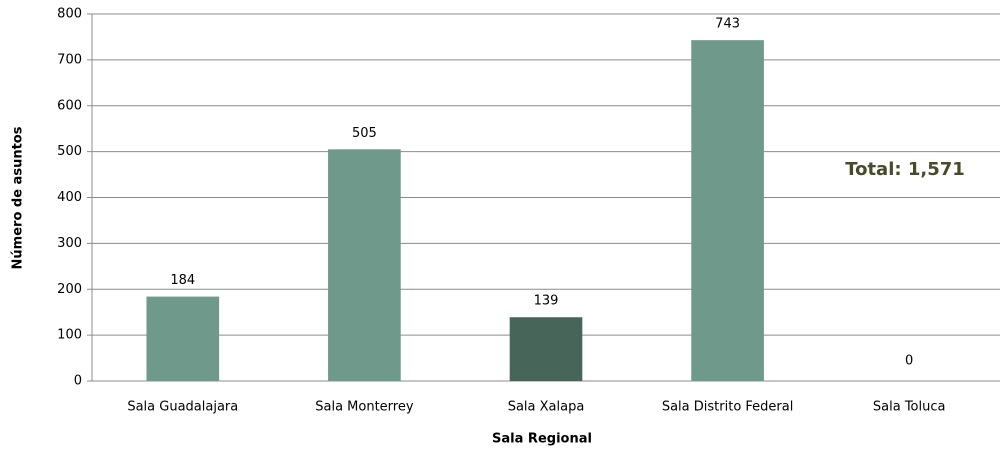  Describe the element at coordinates (728, 407) in the screenshot. I see `x-tick-label: Sala Distrito Federal` at that location.